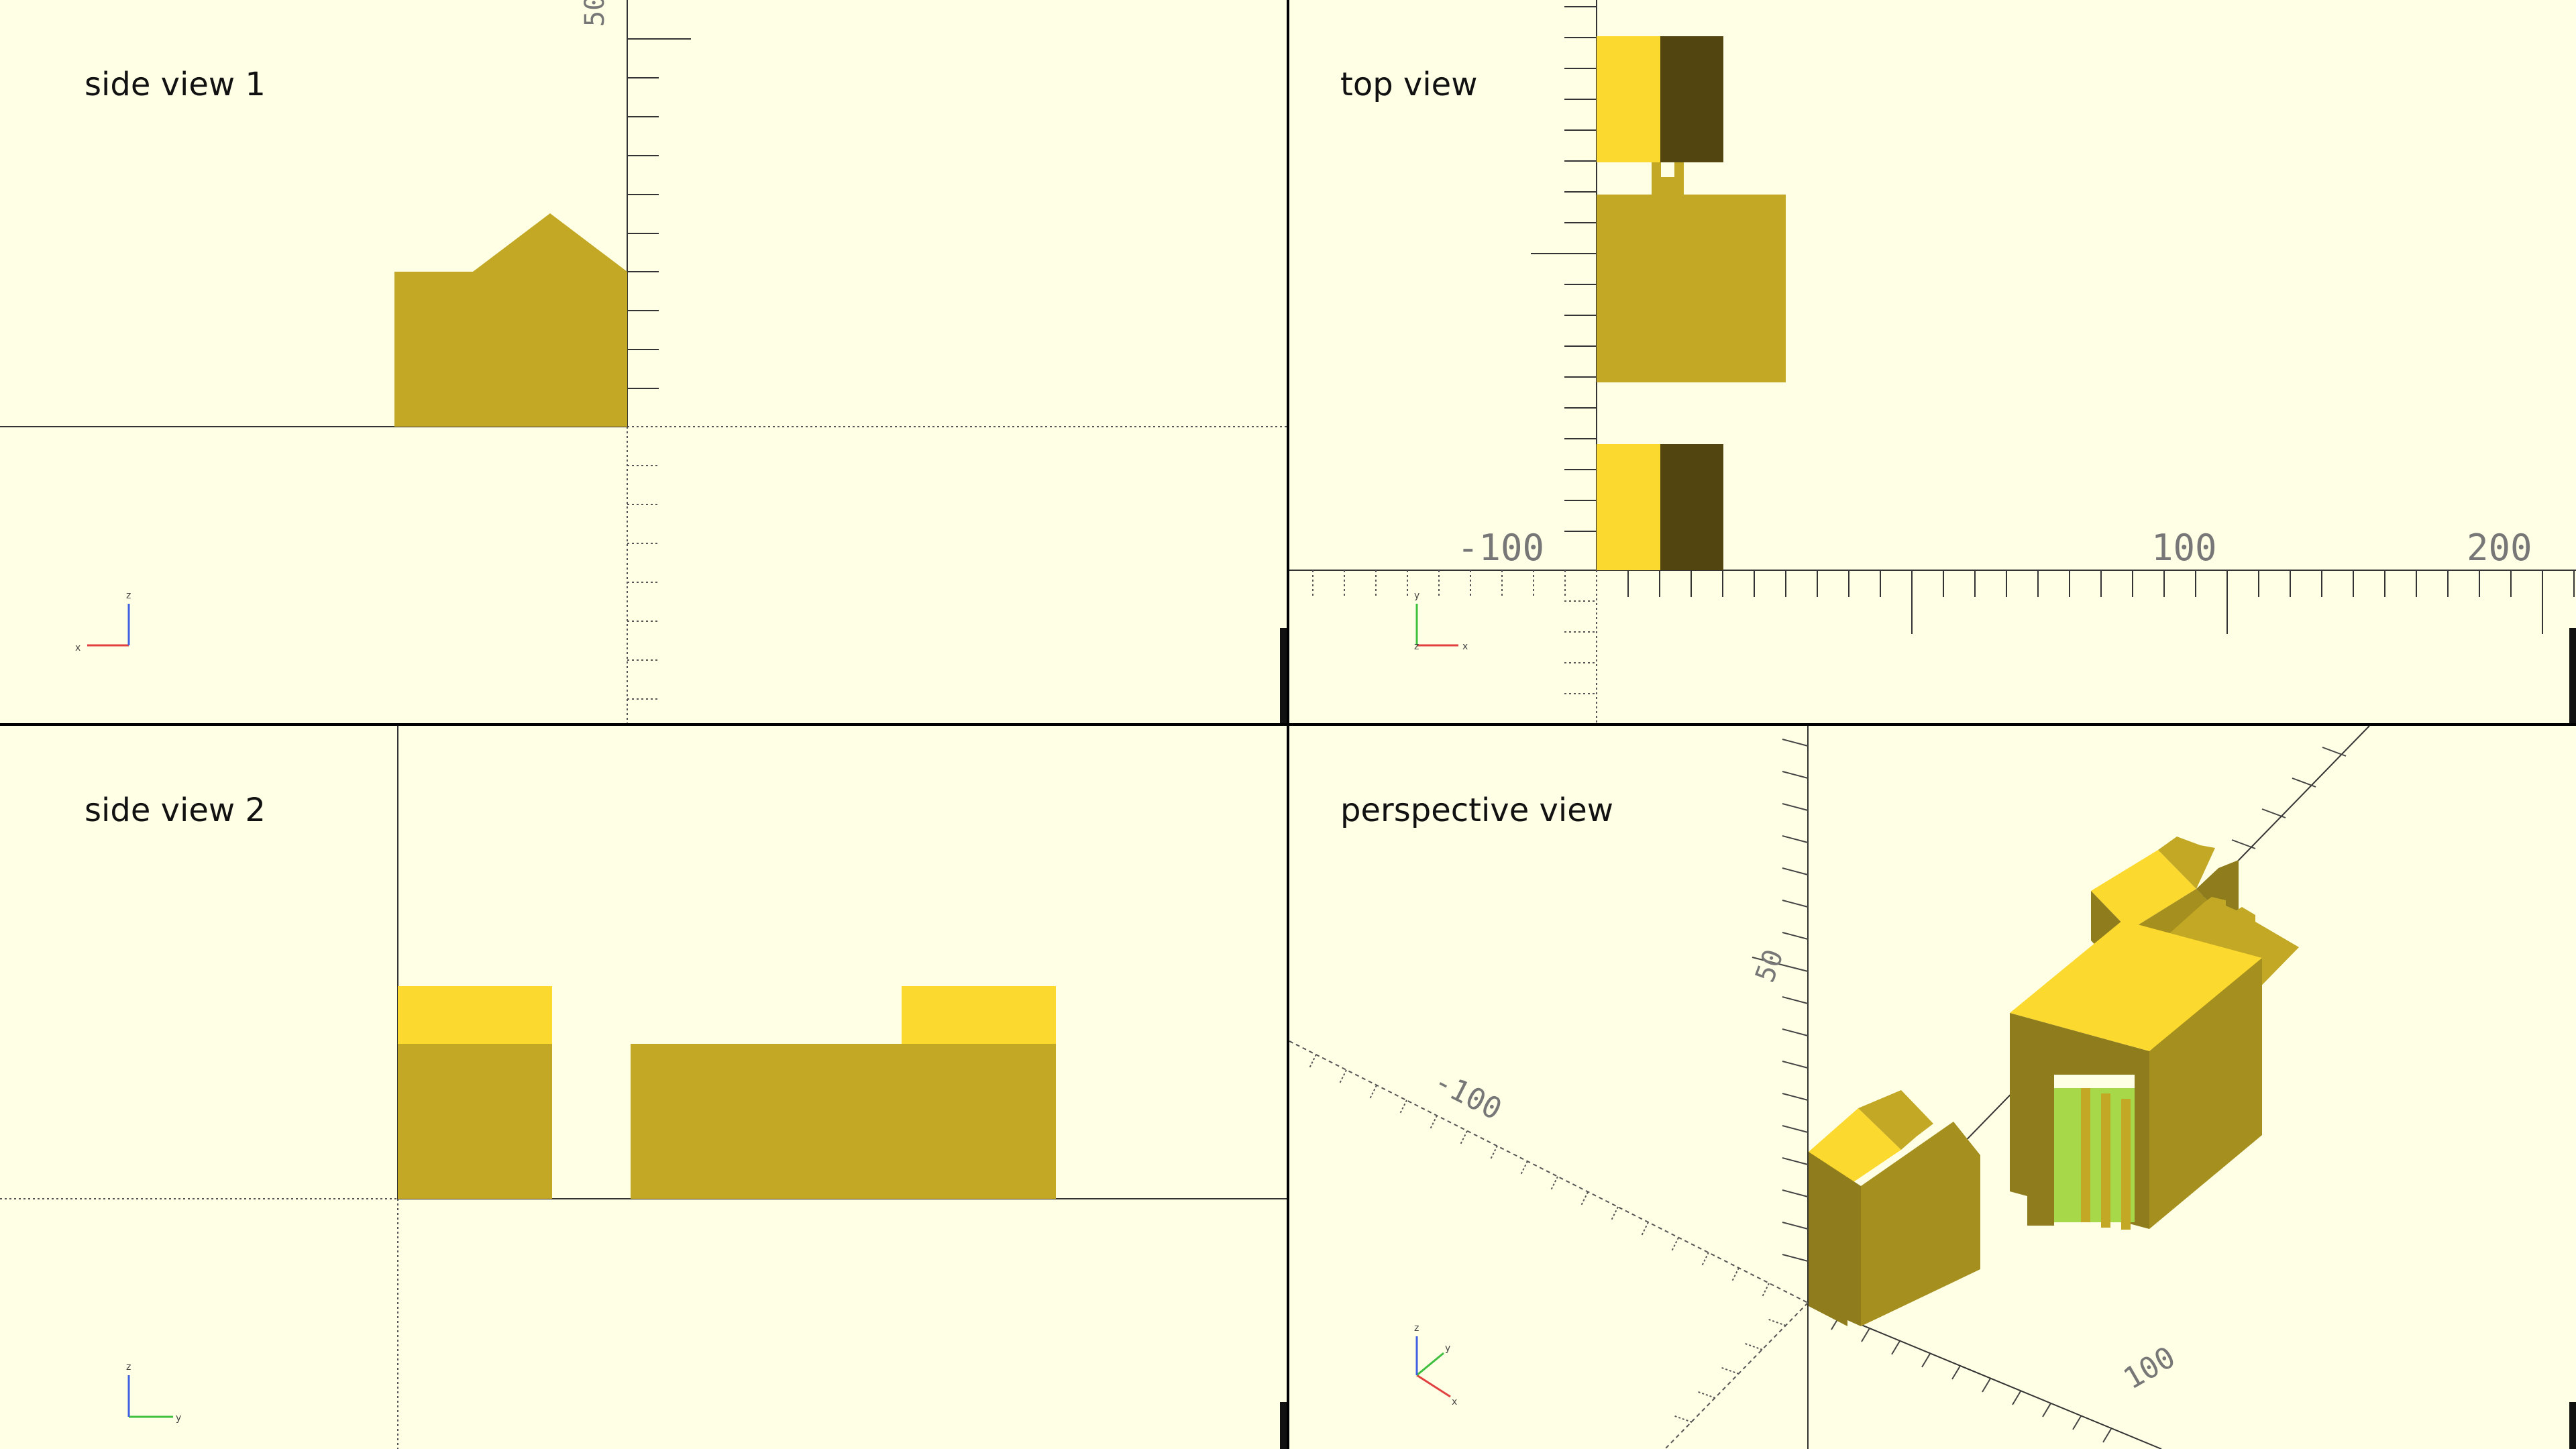 The height and width of the screenshot is (1449, 2576). Describe the element at coordinates (475, 1121) in the screenshot. I see `left-house-body` at that location.